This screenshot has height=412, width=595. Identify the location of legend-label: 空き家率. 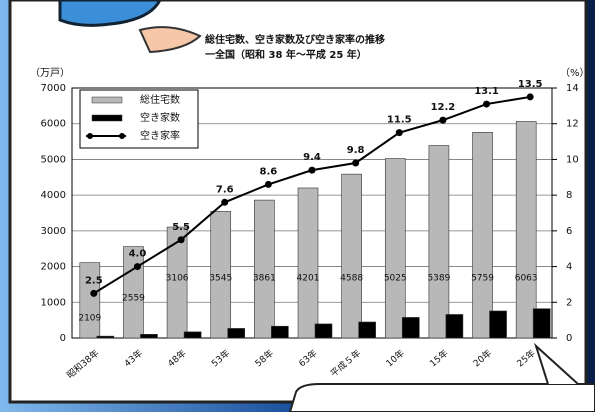
(160, 135).